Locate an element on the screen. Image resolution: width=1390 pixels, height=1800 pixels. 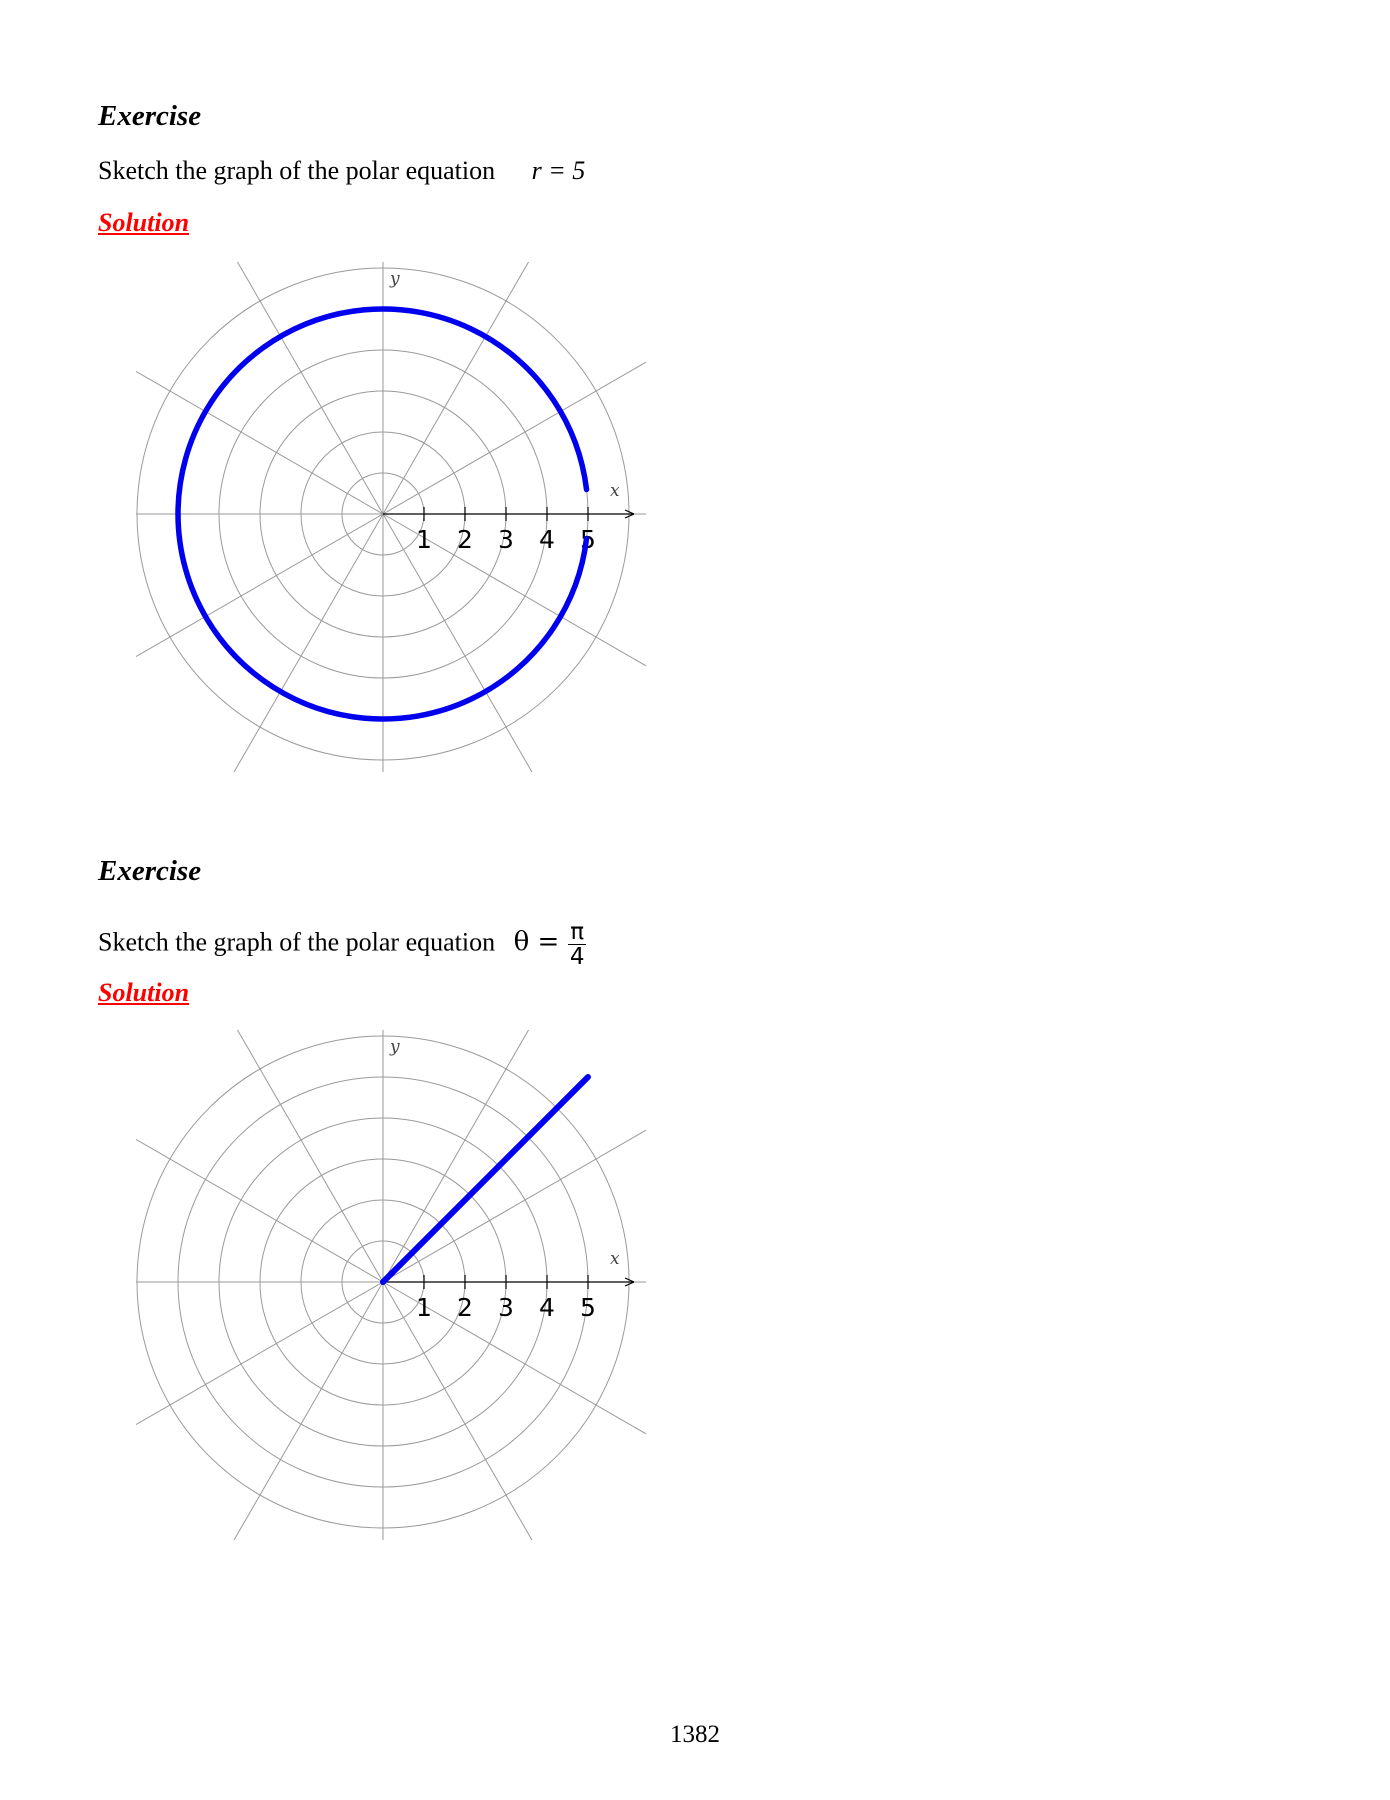
polar-curve-circle is located at coordinates (382, 514).